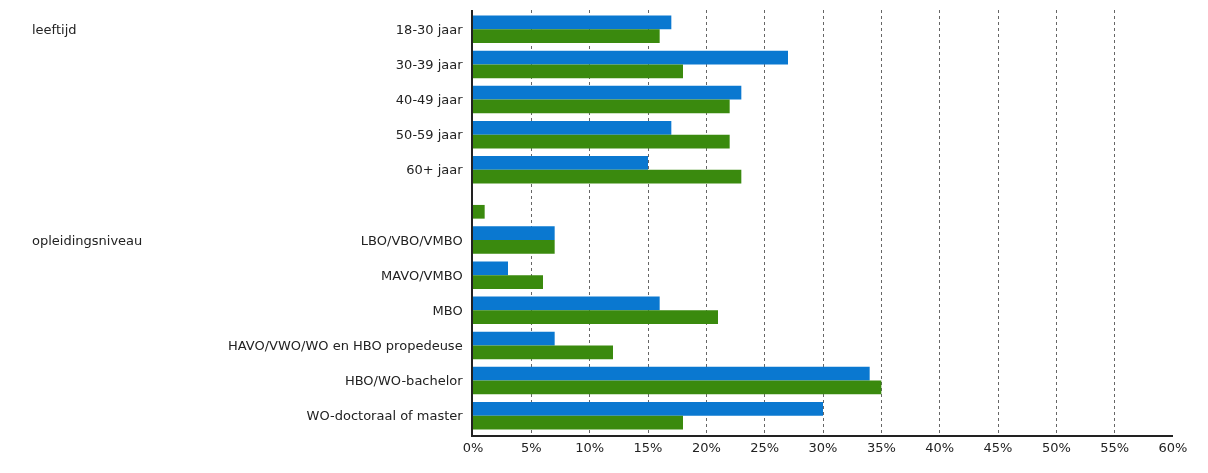 The width and height of the screenshot is (1208, 473). What do you see at coordinates (940, 448) in the screenshot?
I see `x-tick-label: 40%` at bounding box center [940, 448].